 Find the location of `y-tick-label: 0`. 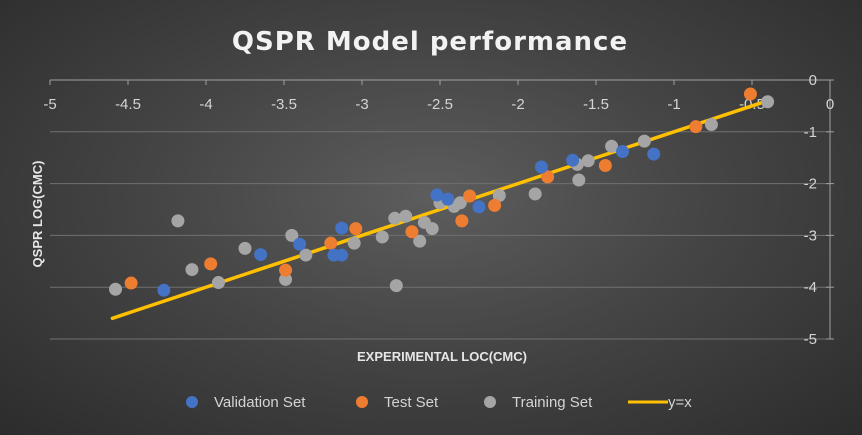

y-tick-label: 0 is located at coordinates (813, 80).